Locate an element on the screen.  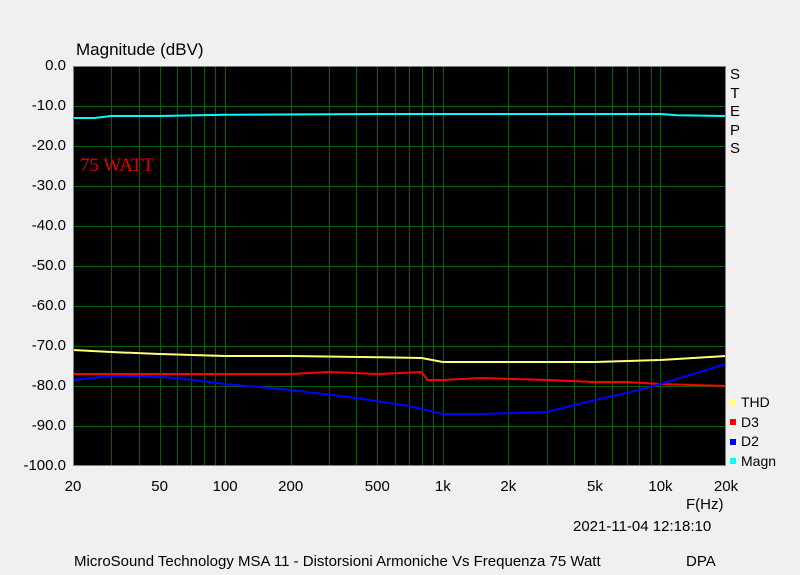
x-tick-label: 10k is located at coordinates (660, 486).